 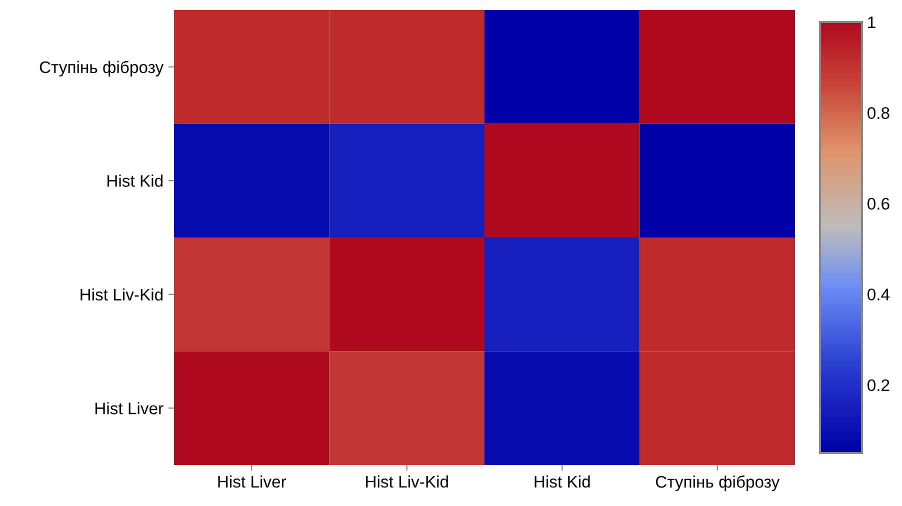 I want to click on y-tick-label: Hist Kid, so click(x=135, y=180).